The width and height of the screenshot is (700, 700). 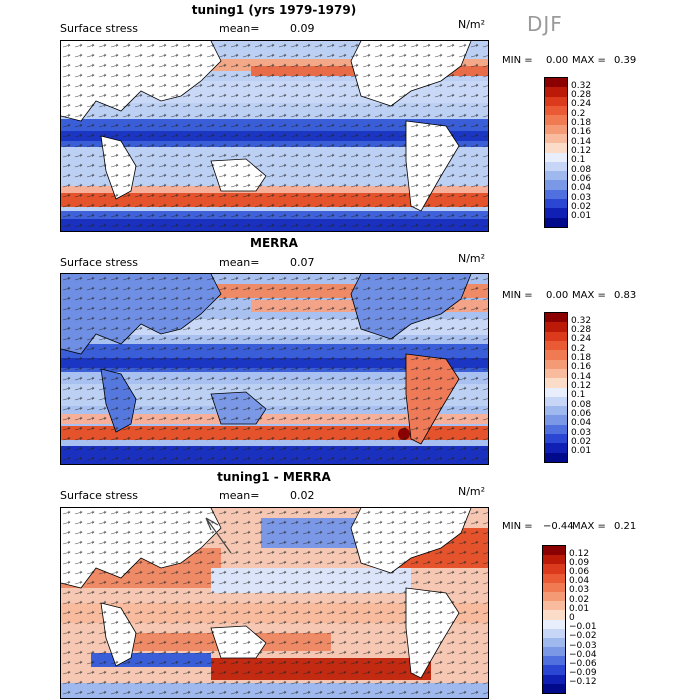 What do you see at coordinates (625, 60) in the screenshot?
I see `max-value: 0.39` at bounding box center [625, 60].